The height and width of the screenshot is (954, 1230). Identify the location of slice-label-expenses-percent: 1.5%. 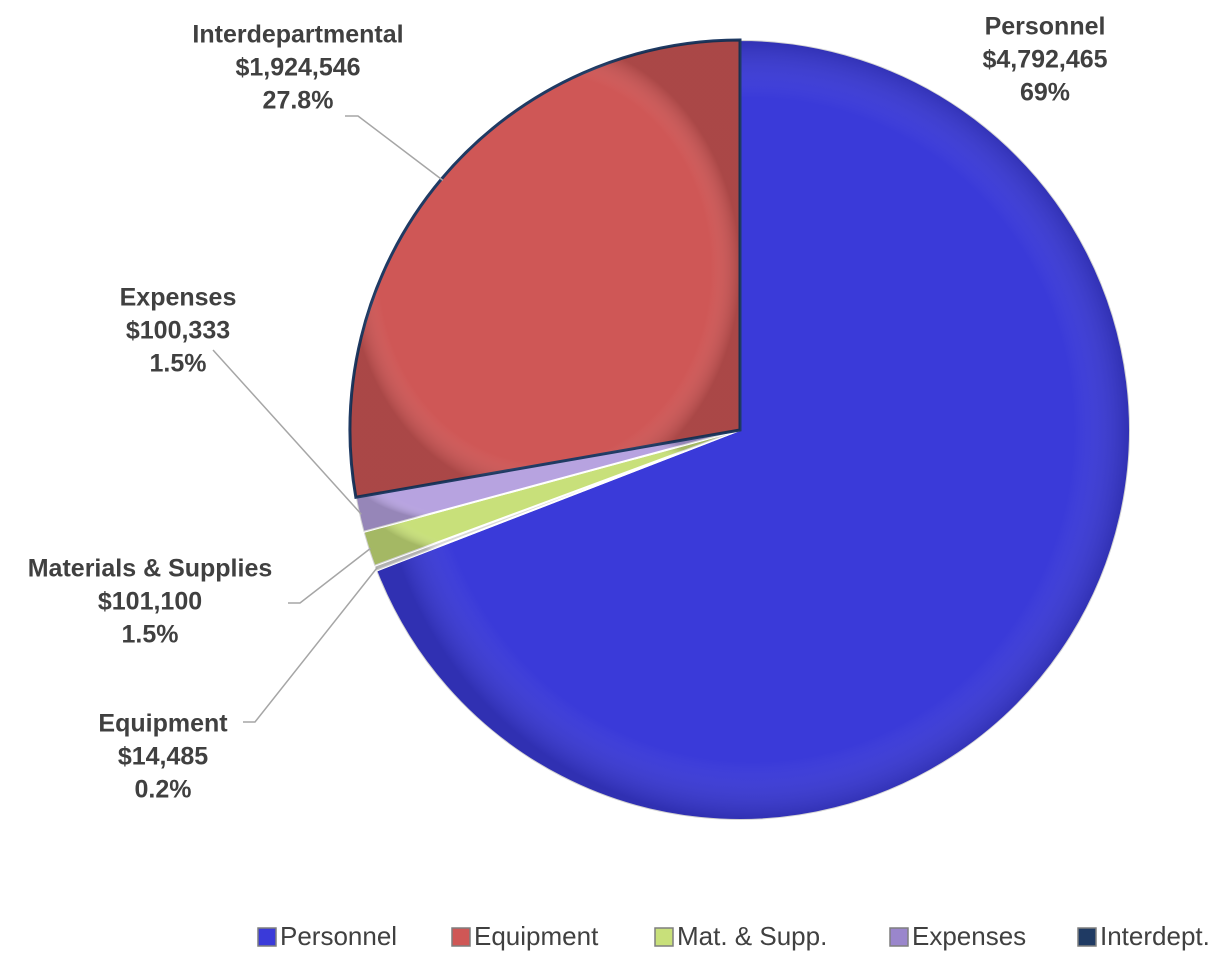
(178, 364).